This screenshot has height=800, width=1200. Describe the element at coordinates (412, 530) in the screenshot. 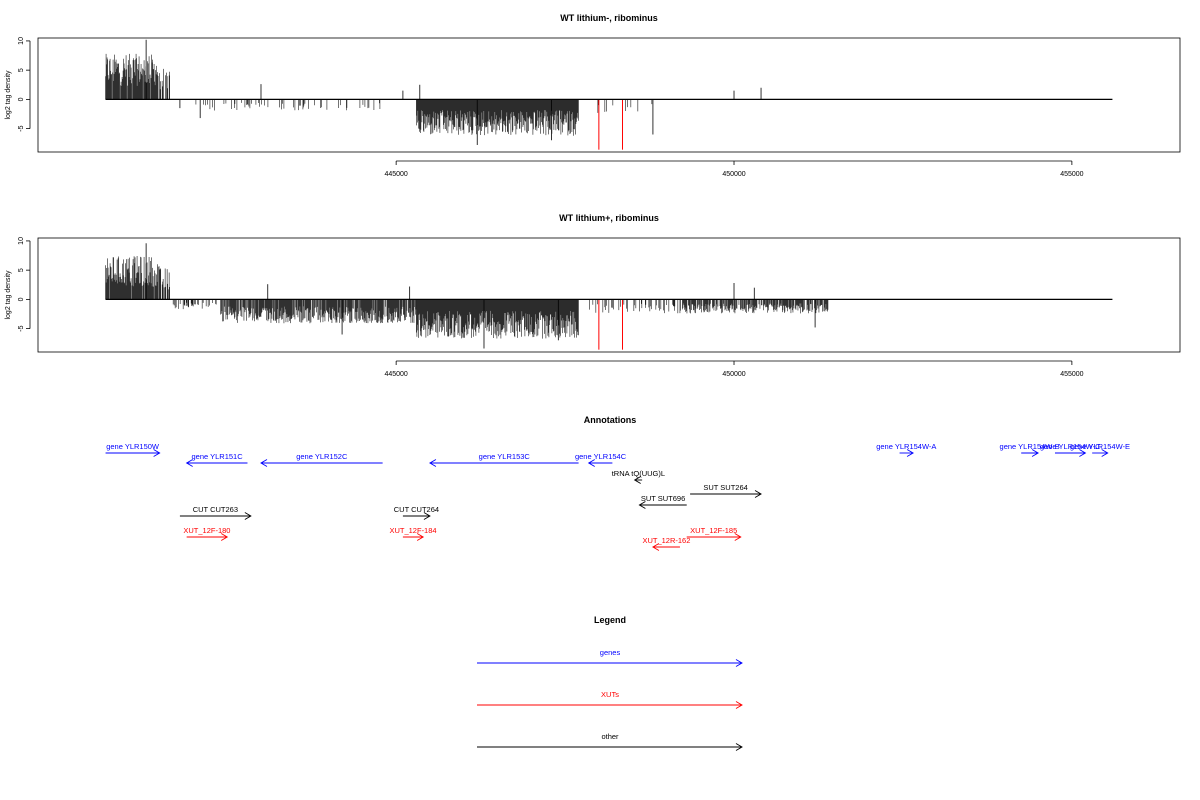

I see `annotation-label: XUT_12F-184` at that location.